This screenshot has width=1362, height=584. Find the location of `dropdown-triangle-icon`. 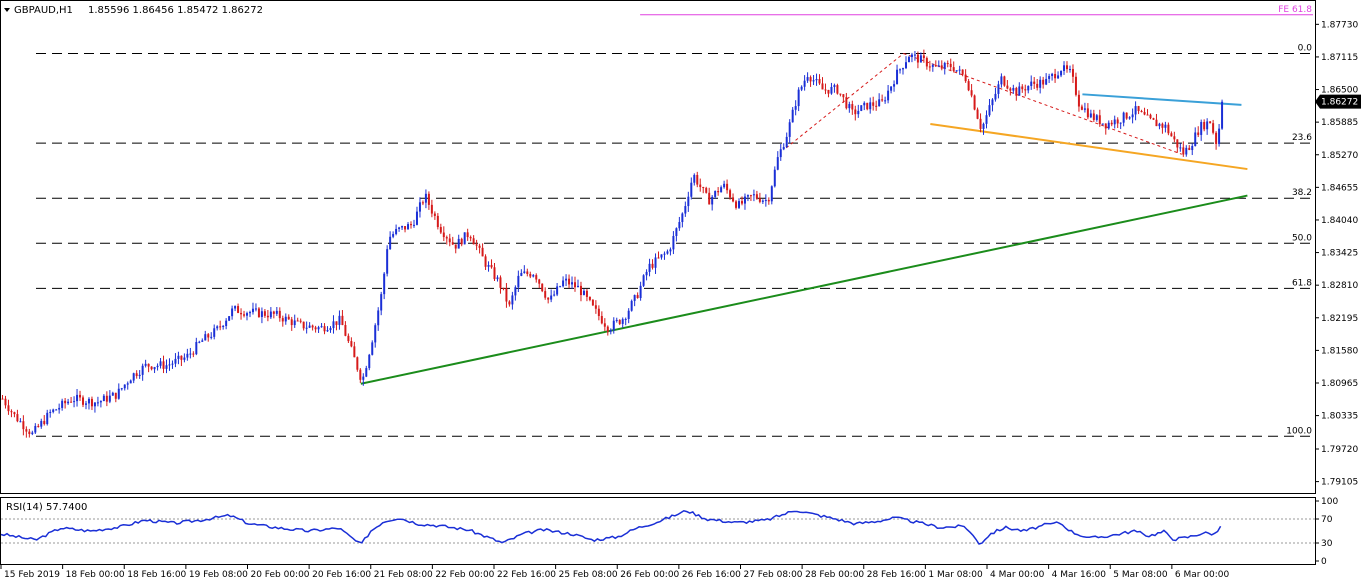

dropdown-triangle-icon is located at coordinates (7, 10).